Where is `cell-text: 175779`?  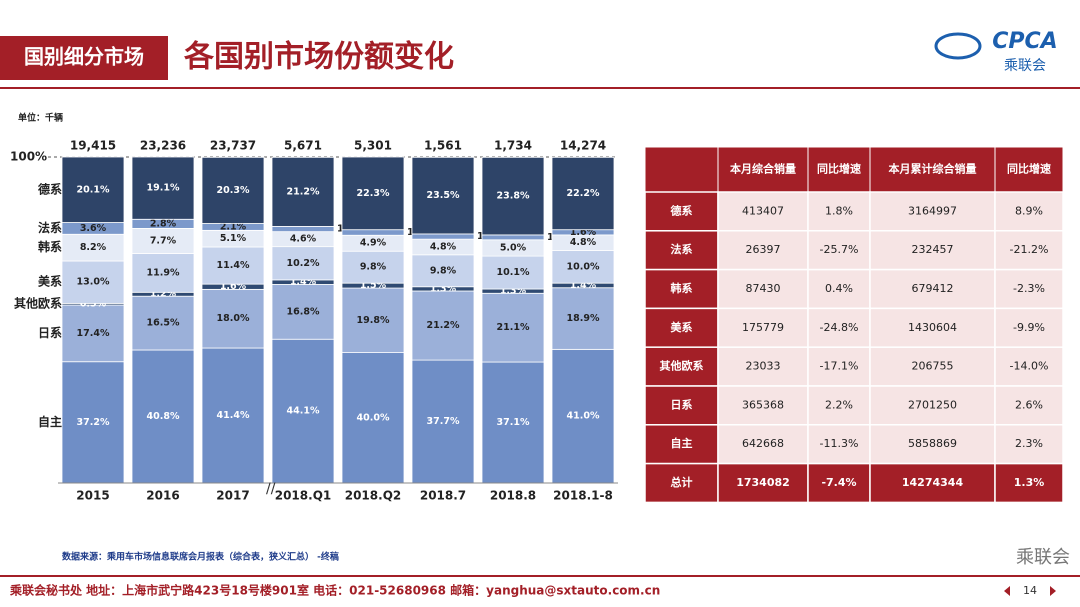
cell-text: 175779 is located at coordinates (763, 327).